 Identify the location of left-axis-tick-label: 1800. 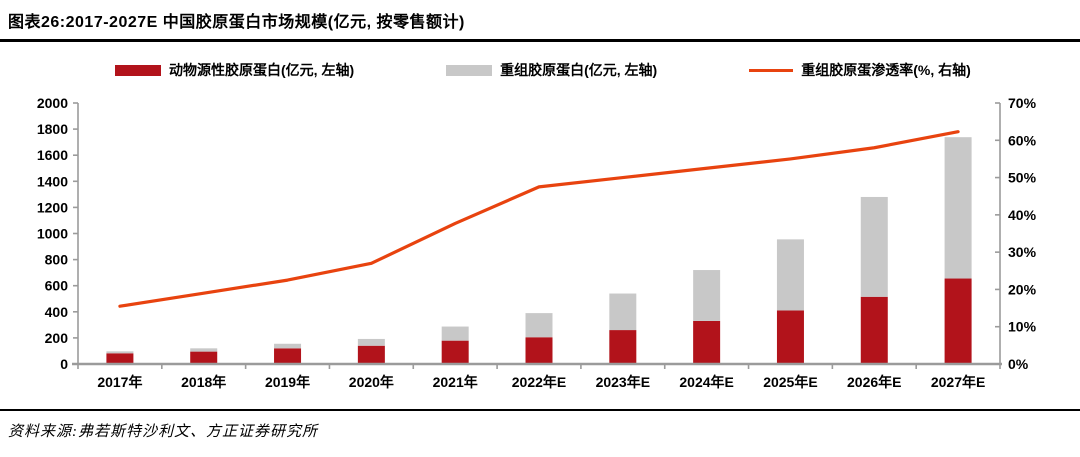
(52, 129).